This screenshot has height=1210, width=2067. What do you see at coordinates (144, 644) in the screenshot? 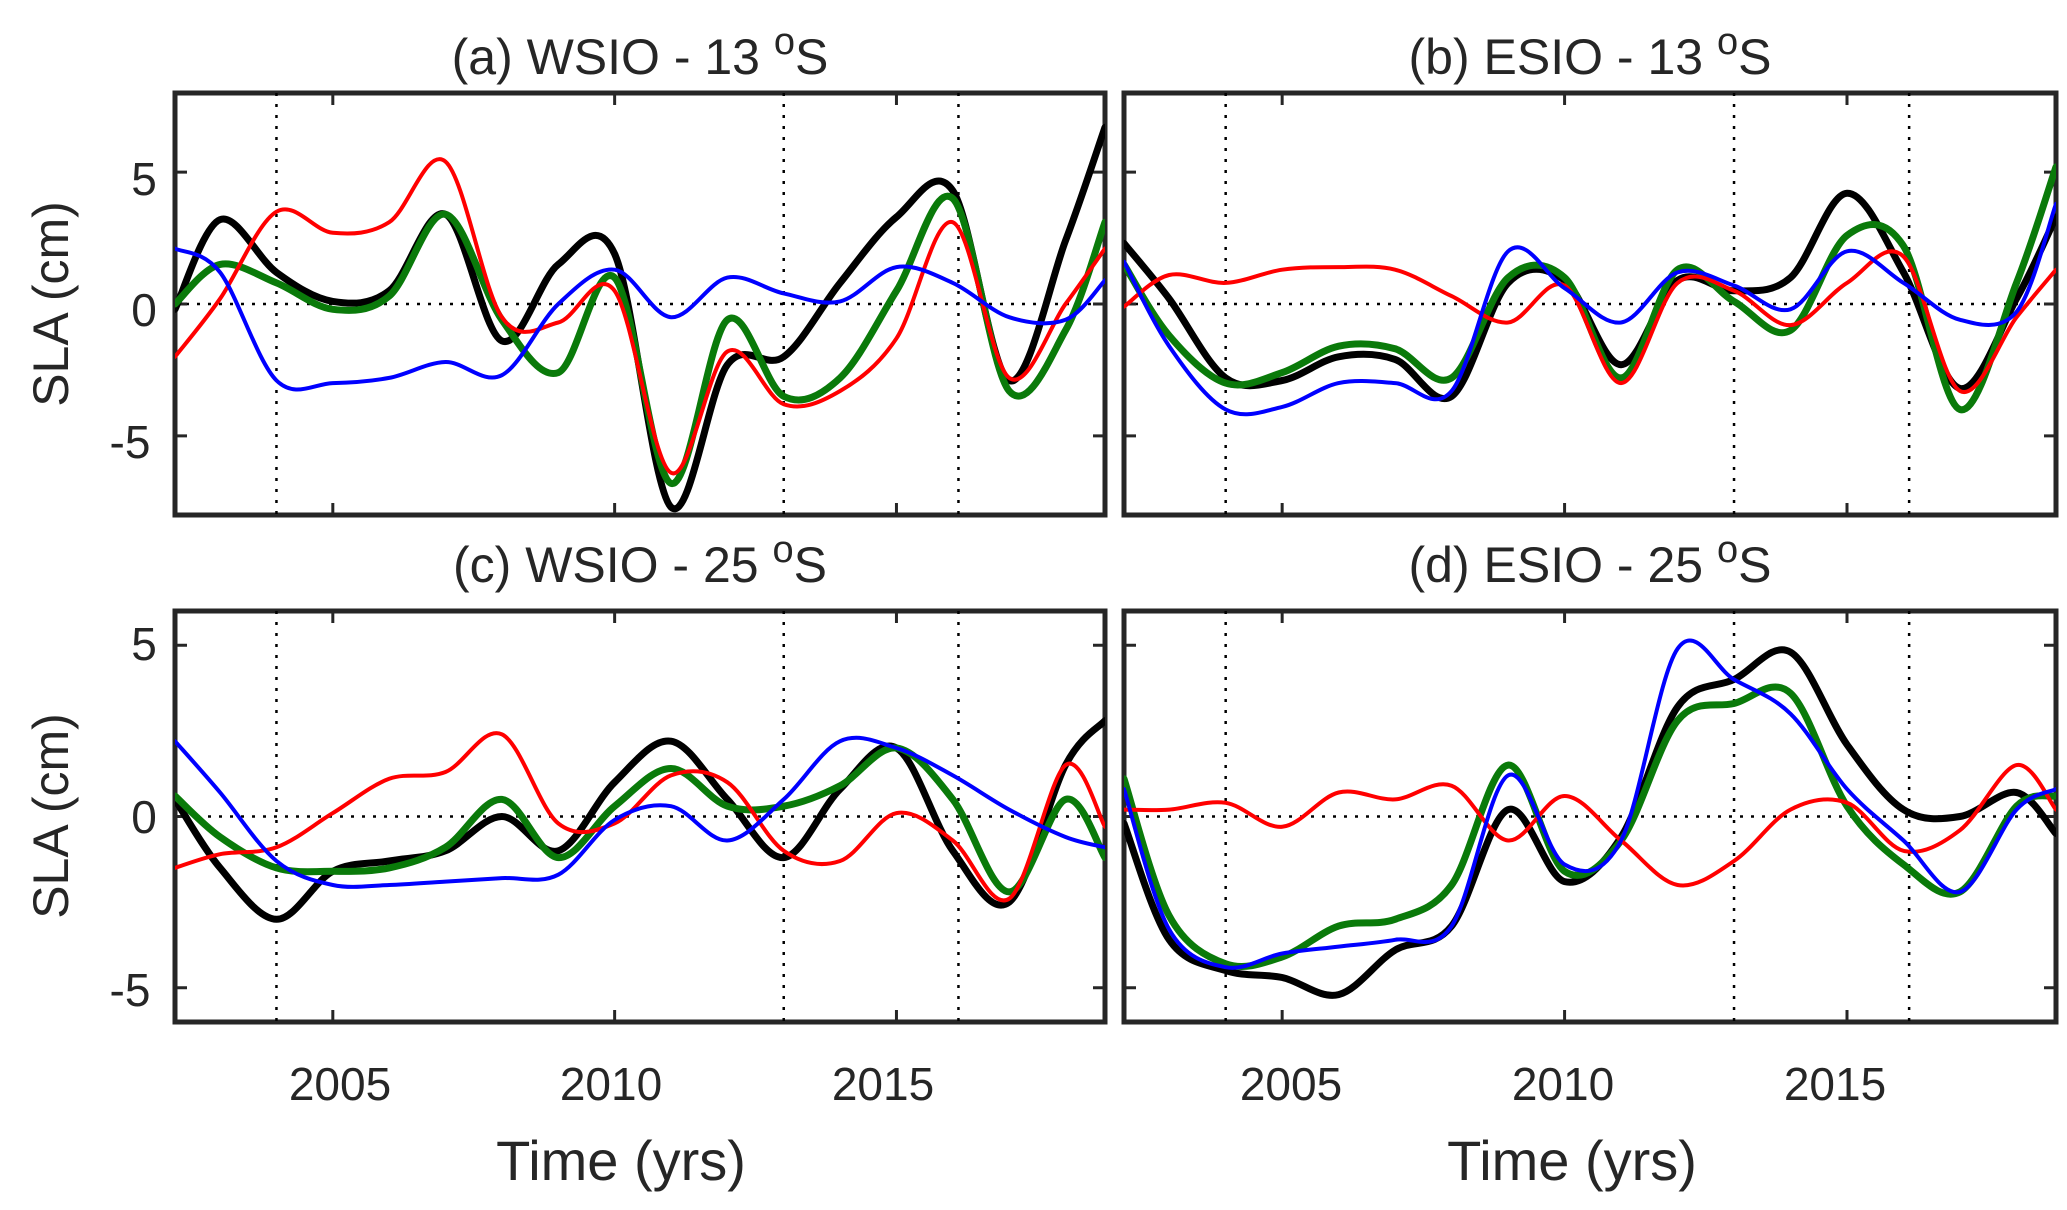
I see `panel-c-ytick-label: 5` at bounding box center [144, 644].